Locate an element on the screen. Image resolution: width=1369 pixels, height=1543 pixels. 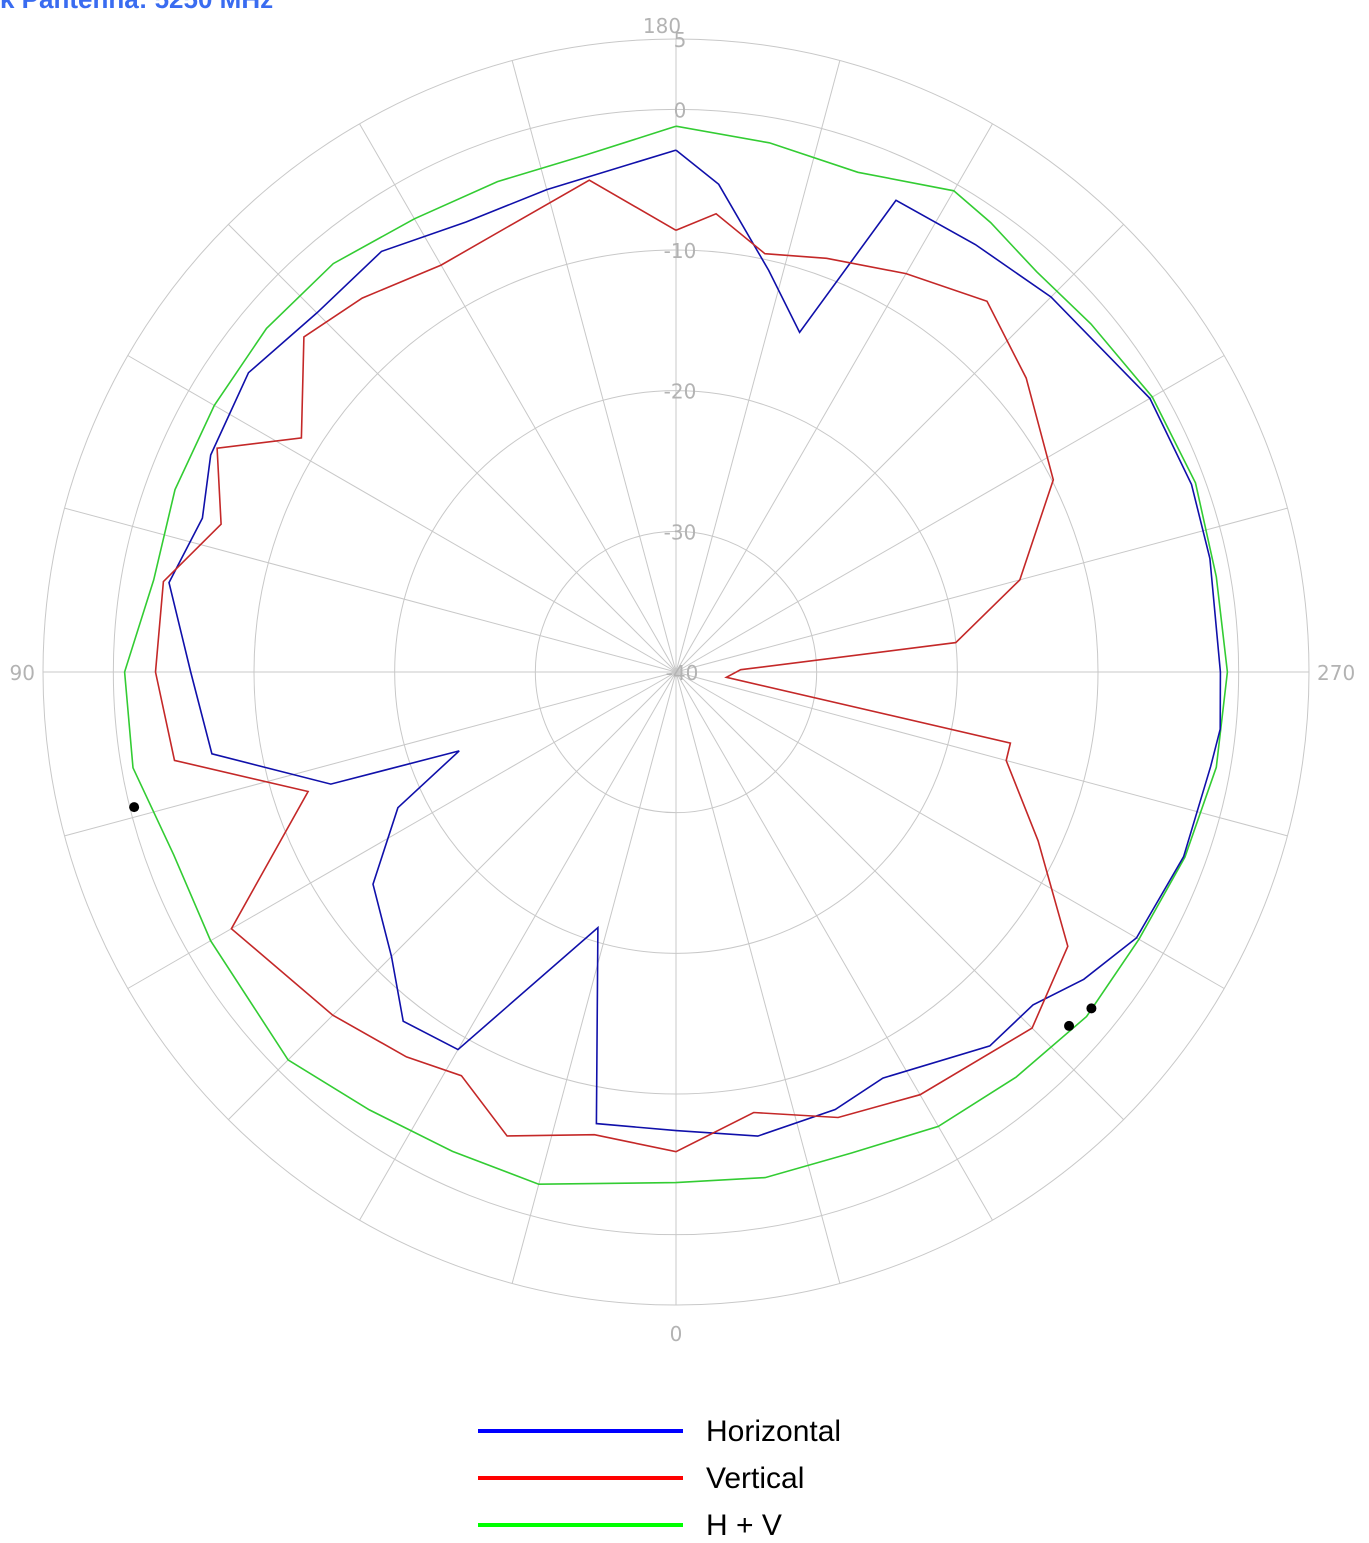
angle-tick-label: 90 is located at coordinates (22, 673).